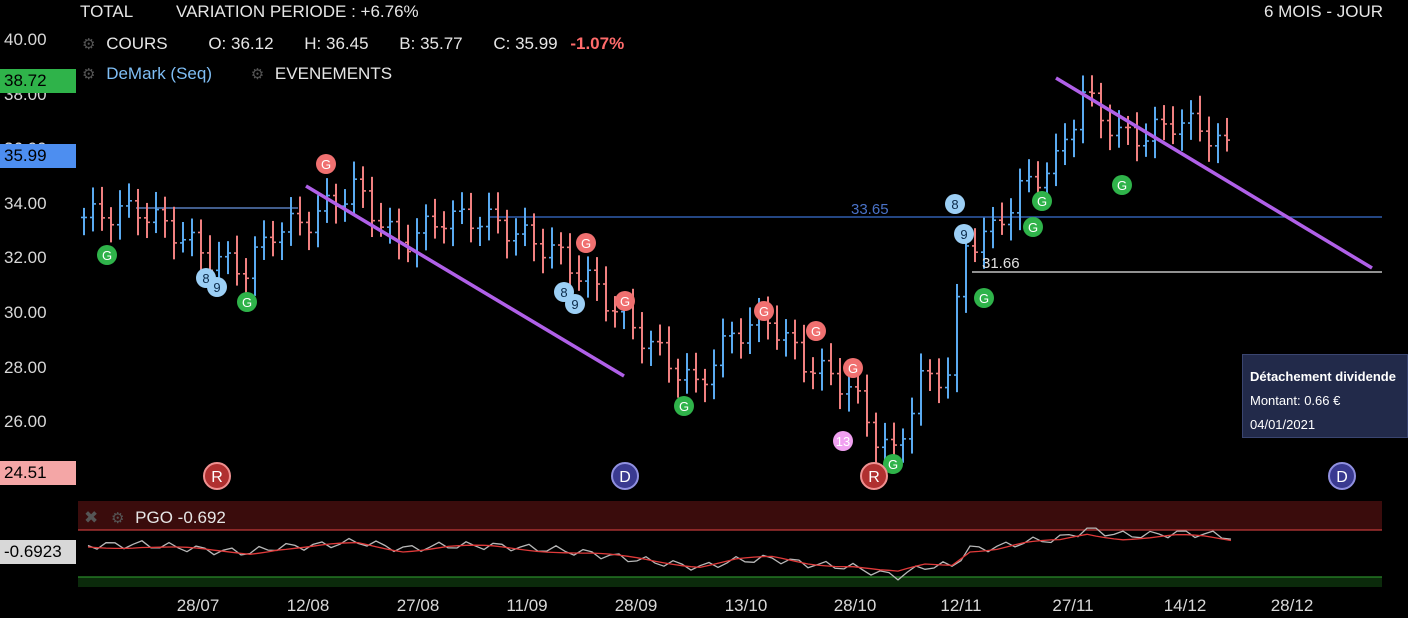  I want to click on x-tick-label: 14/12, so click(1185, 605).